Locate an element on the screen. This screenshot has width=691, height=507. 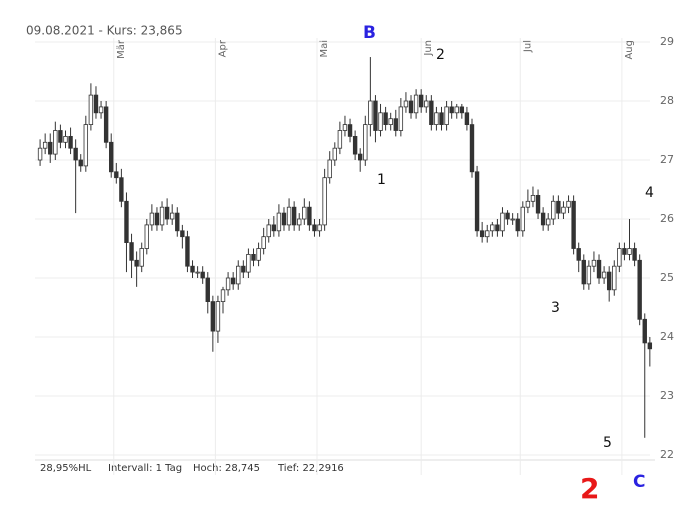
x-tick-label: Jul is located at coordinates (527, 46).